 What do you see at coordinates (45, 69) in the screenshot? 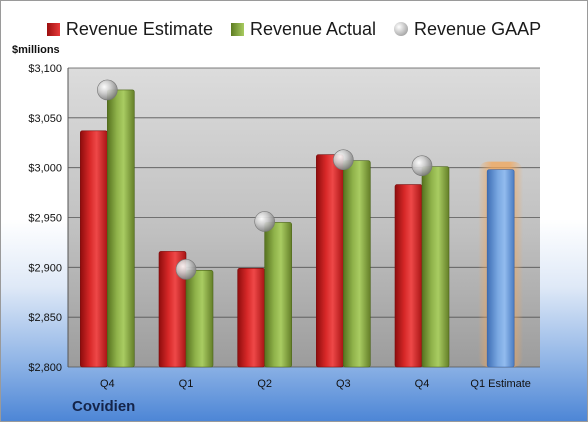
I see `y-tick-label: $3,100` at bounding box center [45, 69].